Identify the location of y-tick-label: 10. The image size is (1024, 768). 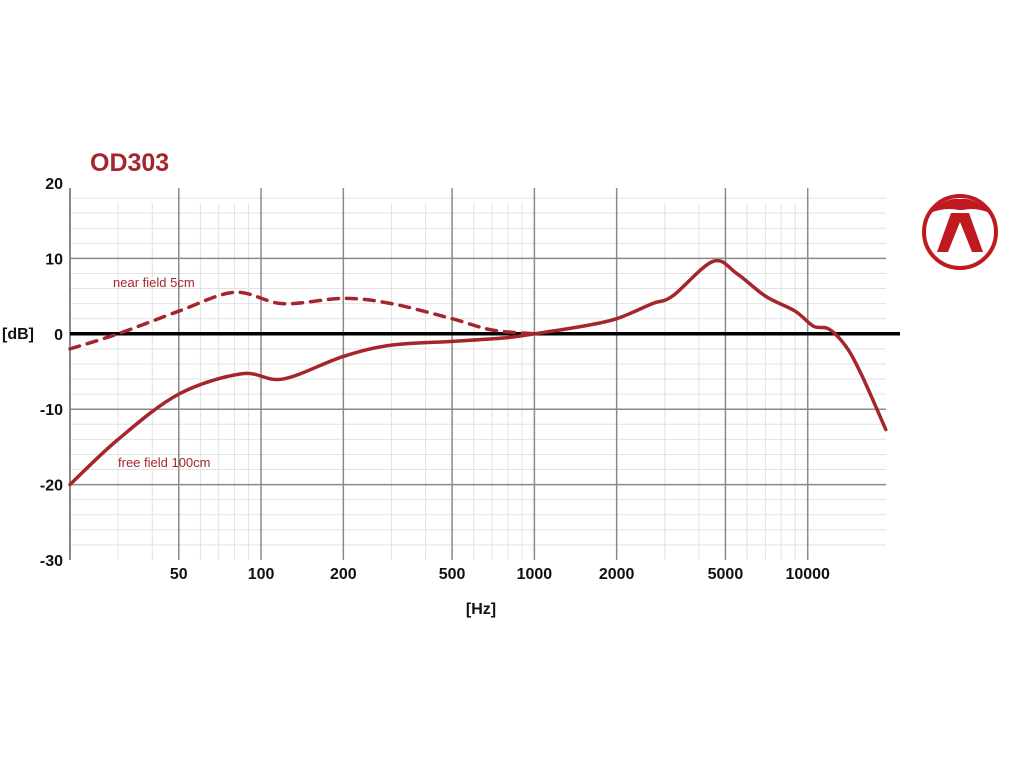
(54, 259).